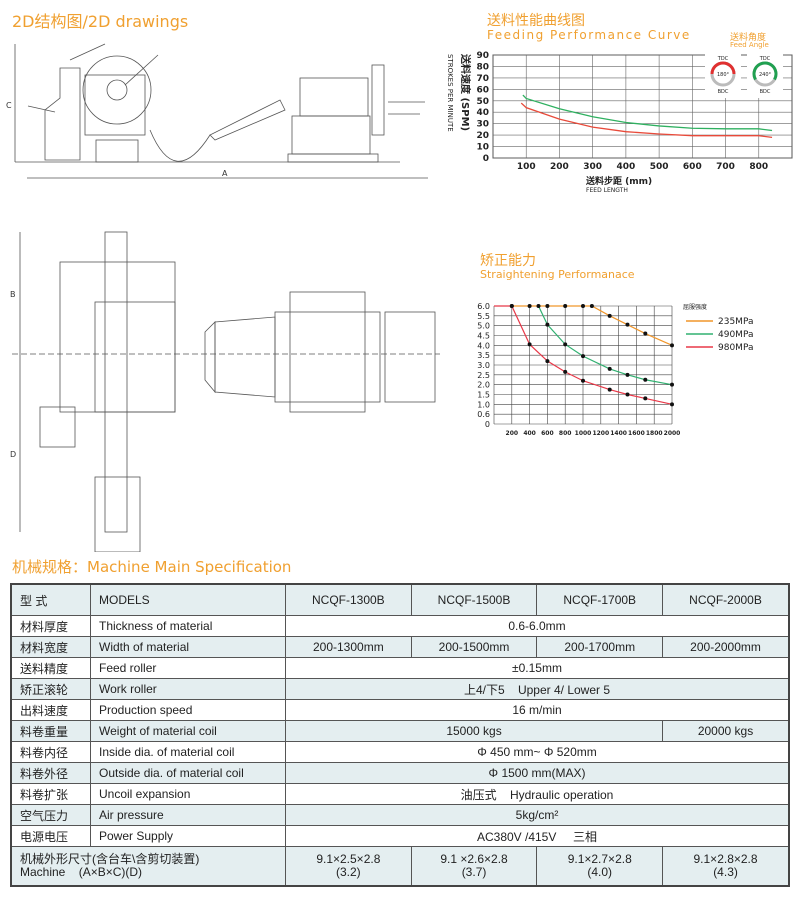 The width and height of the screenshot is (800, 898). I want to click on row-label-en: Machine (A×B×C)(D), so click(81, 872).